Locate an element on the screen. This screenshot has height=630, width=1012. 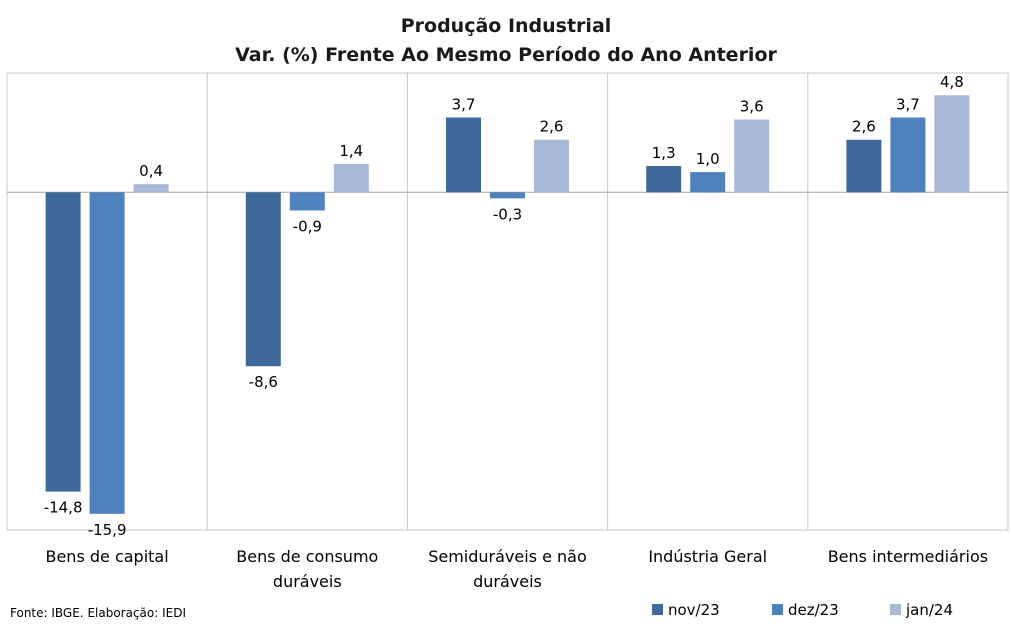
legend-label: dez/23 is located at coordinates (813, 610).